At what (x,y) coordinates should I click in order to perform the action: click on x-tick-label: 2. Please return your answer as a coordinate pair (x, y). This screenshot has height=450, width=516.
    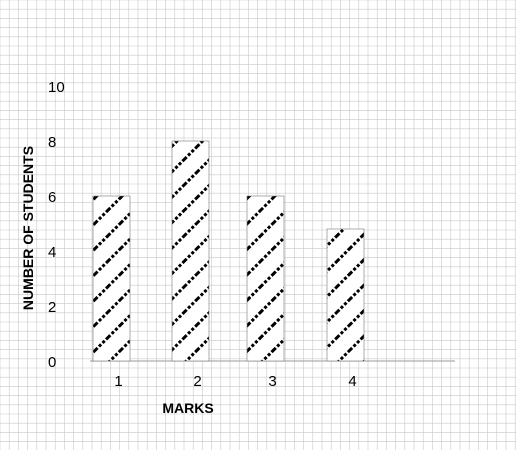
    Looking at the image, I should click on (197, 381).